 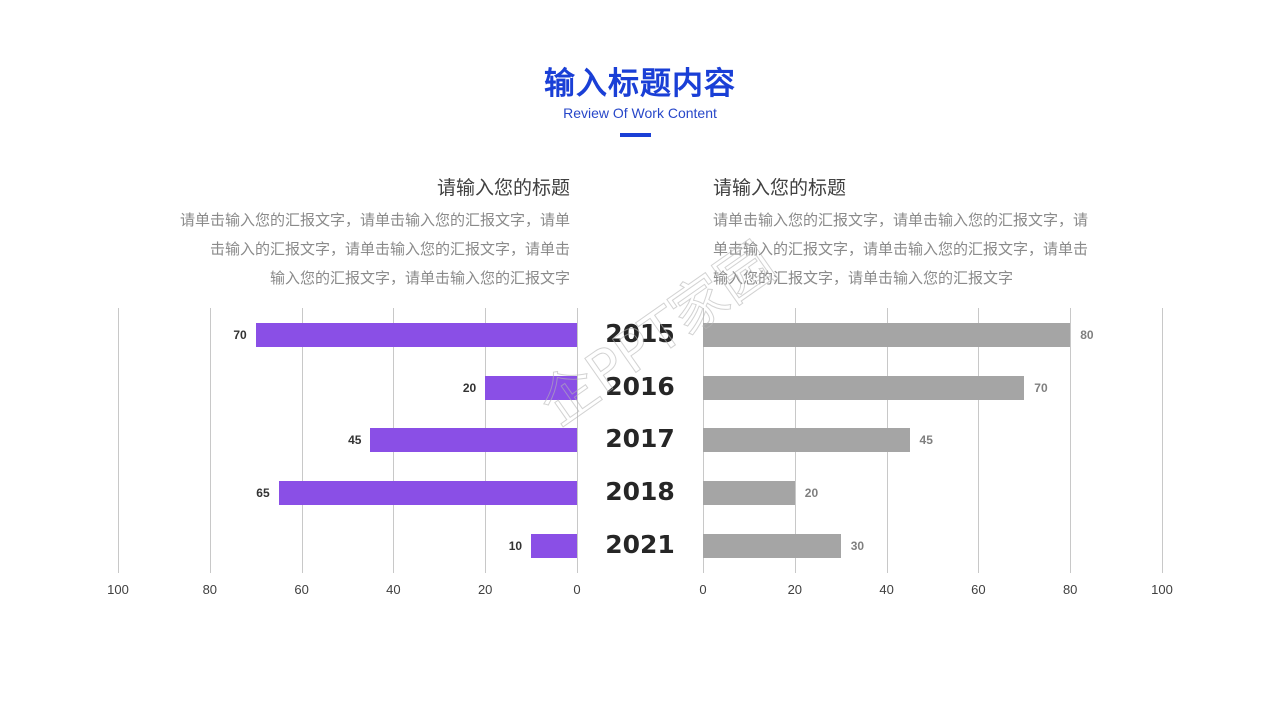 What do you see at coordinates (863, 278) in the screenshot?
I see `right-text-line: 输入您的汇报文字，请单击输入您的汇报文字` at bounding box center [863, 278].